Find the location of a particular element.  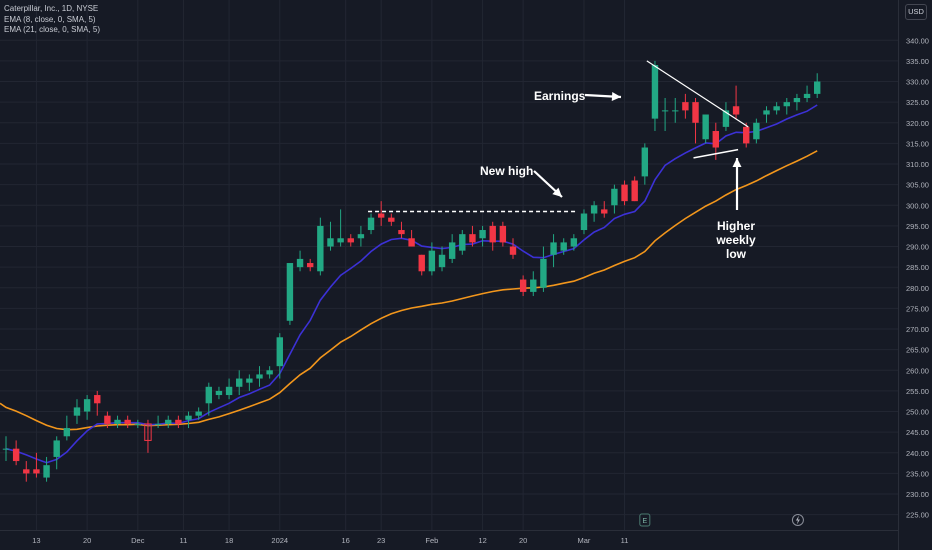

time-tick-label: 11 is located at coordinates (625, 540).